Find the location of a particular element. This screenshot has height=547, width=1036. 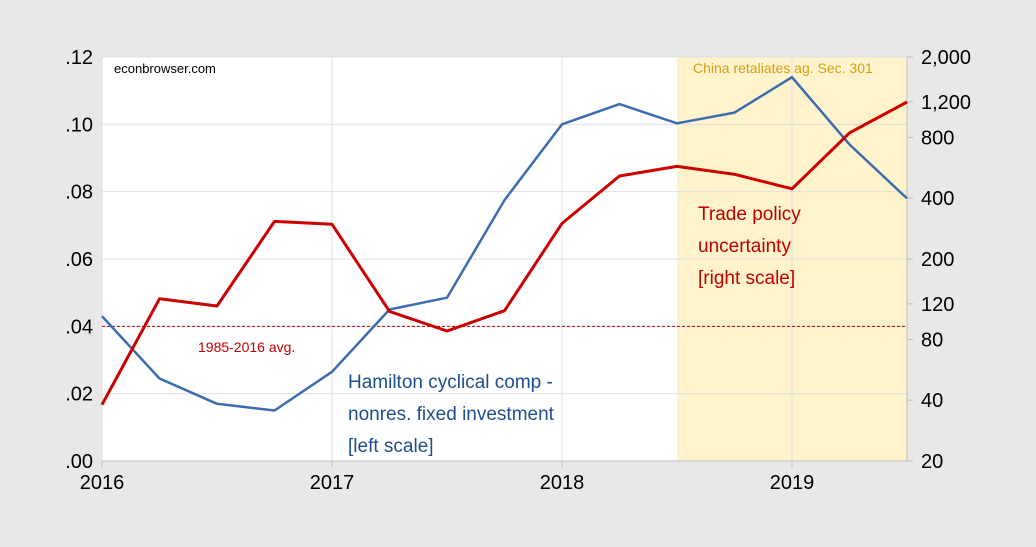

left-tick-label: .00 is located at coordinates (79, 462).